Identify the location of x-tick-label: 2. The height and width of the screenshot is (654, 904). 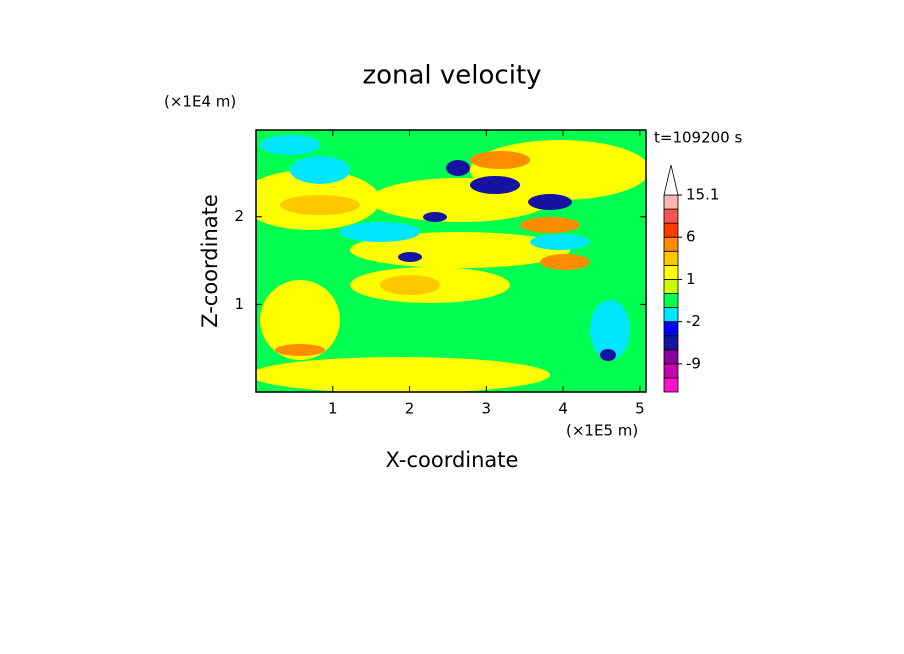
(410, 409).